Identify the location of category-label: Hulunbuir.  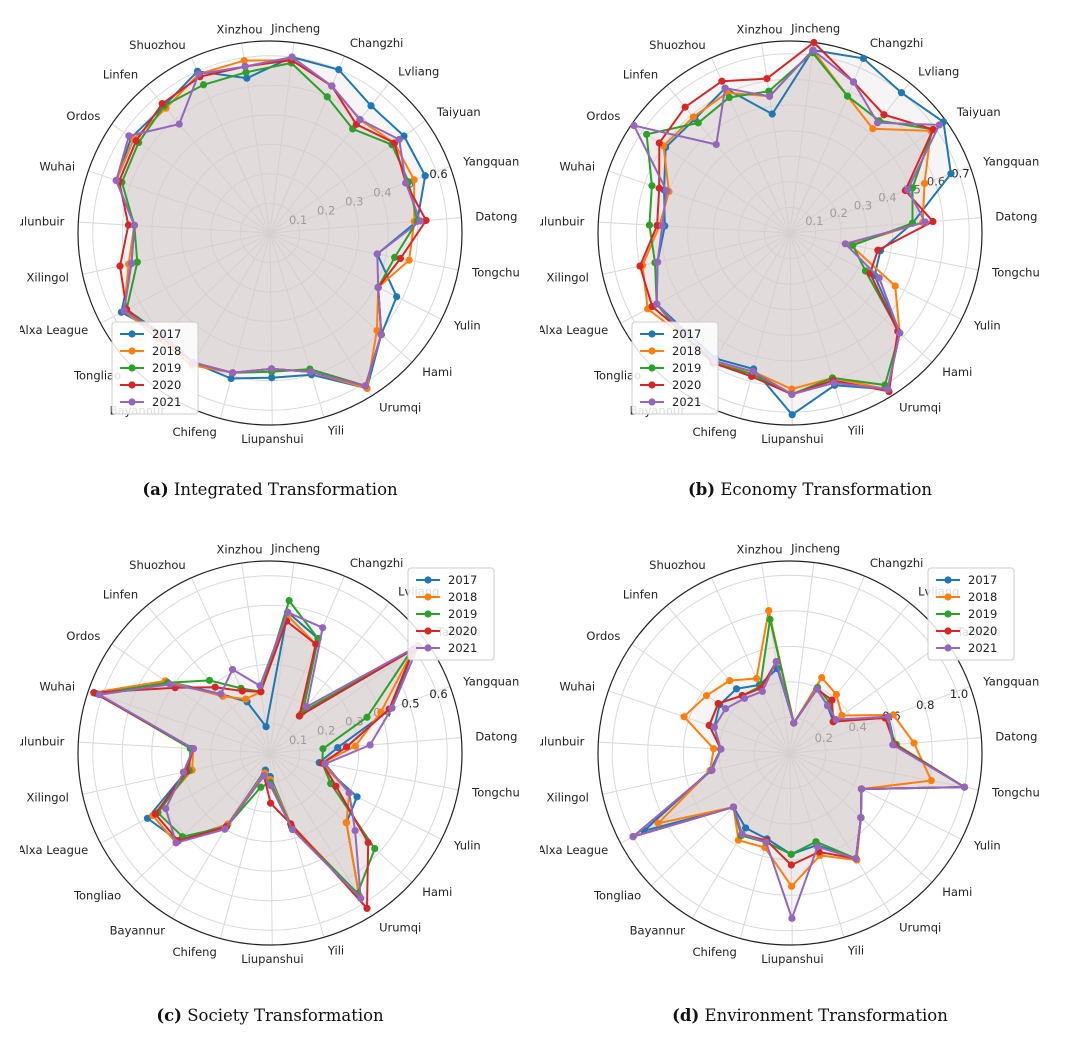
(42, 221).